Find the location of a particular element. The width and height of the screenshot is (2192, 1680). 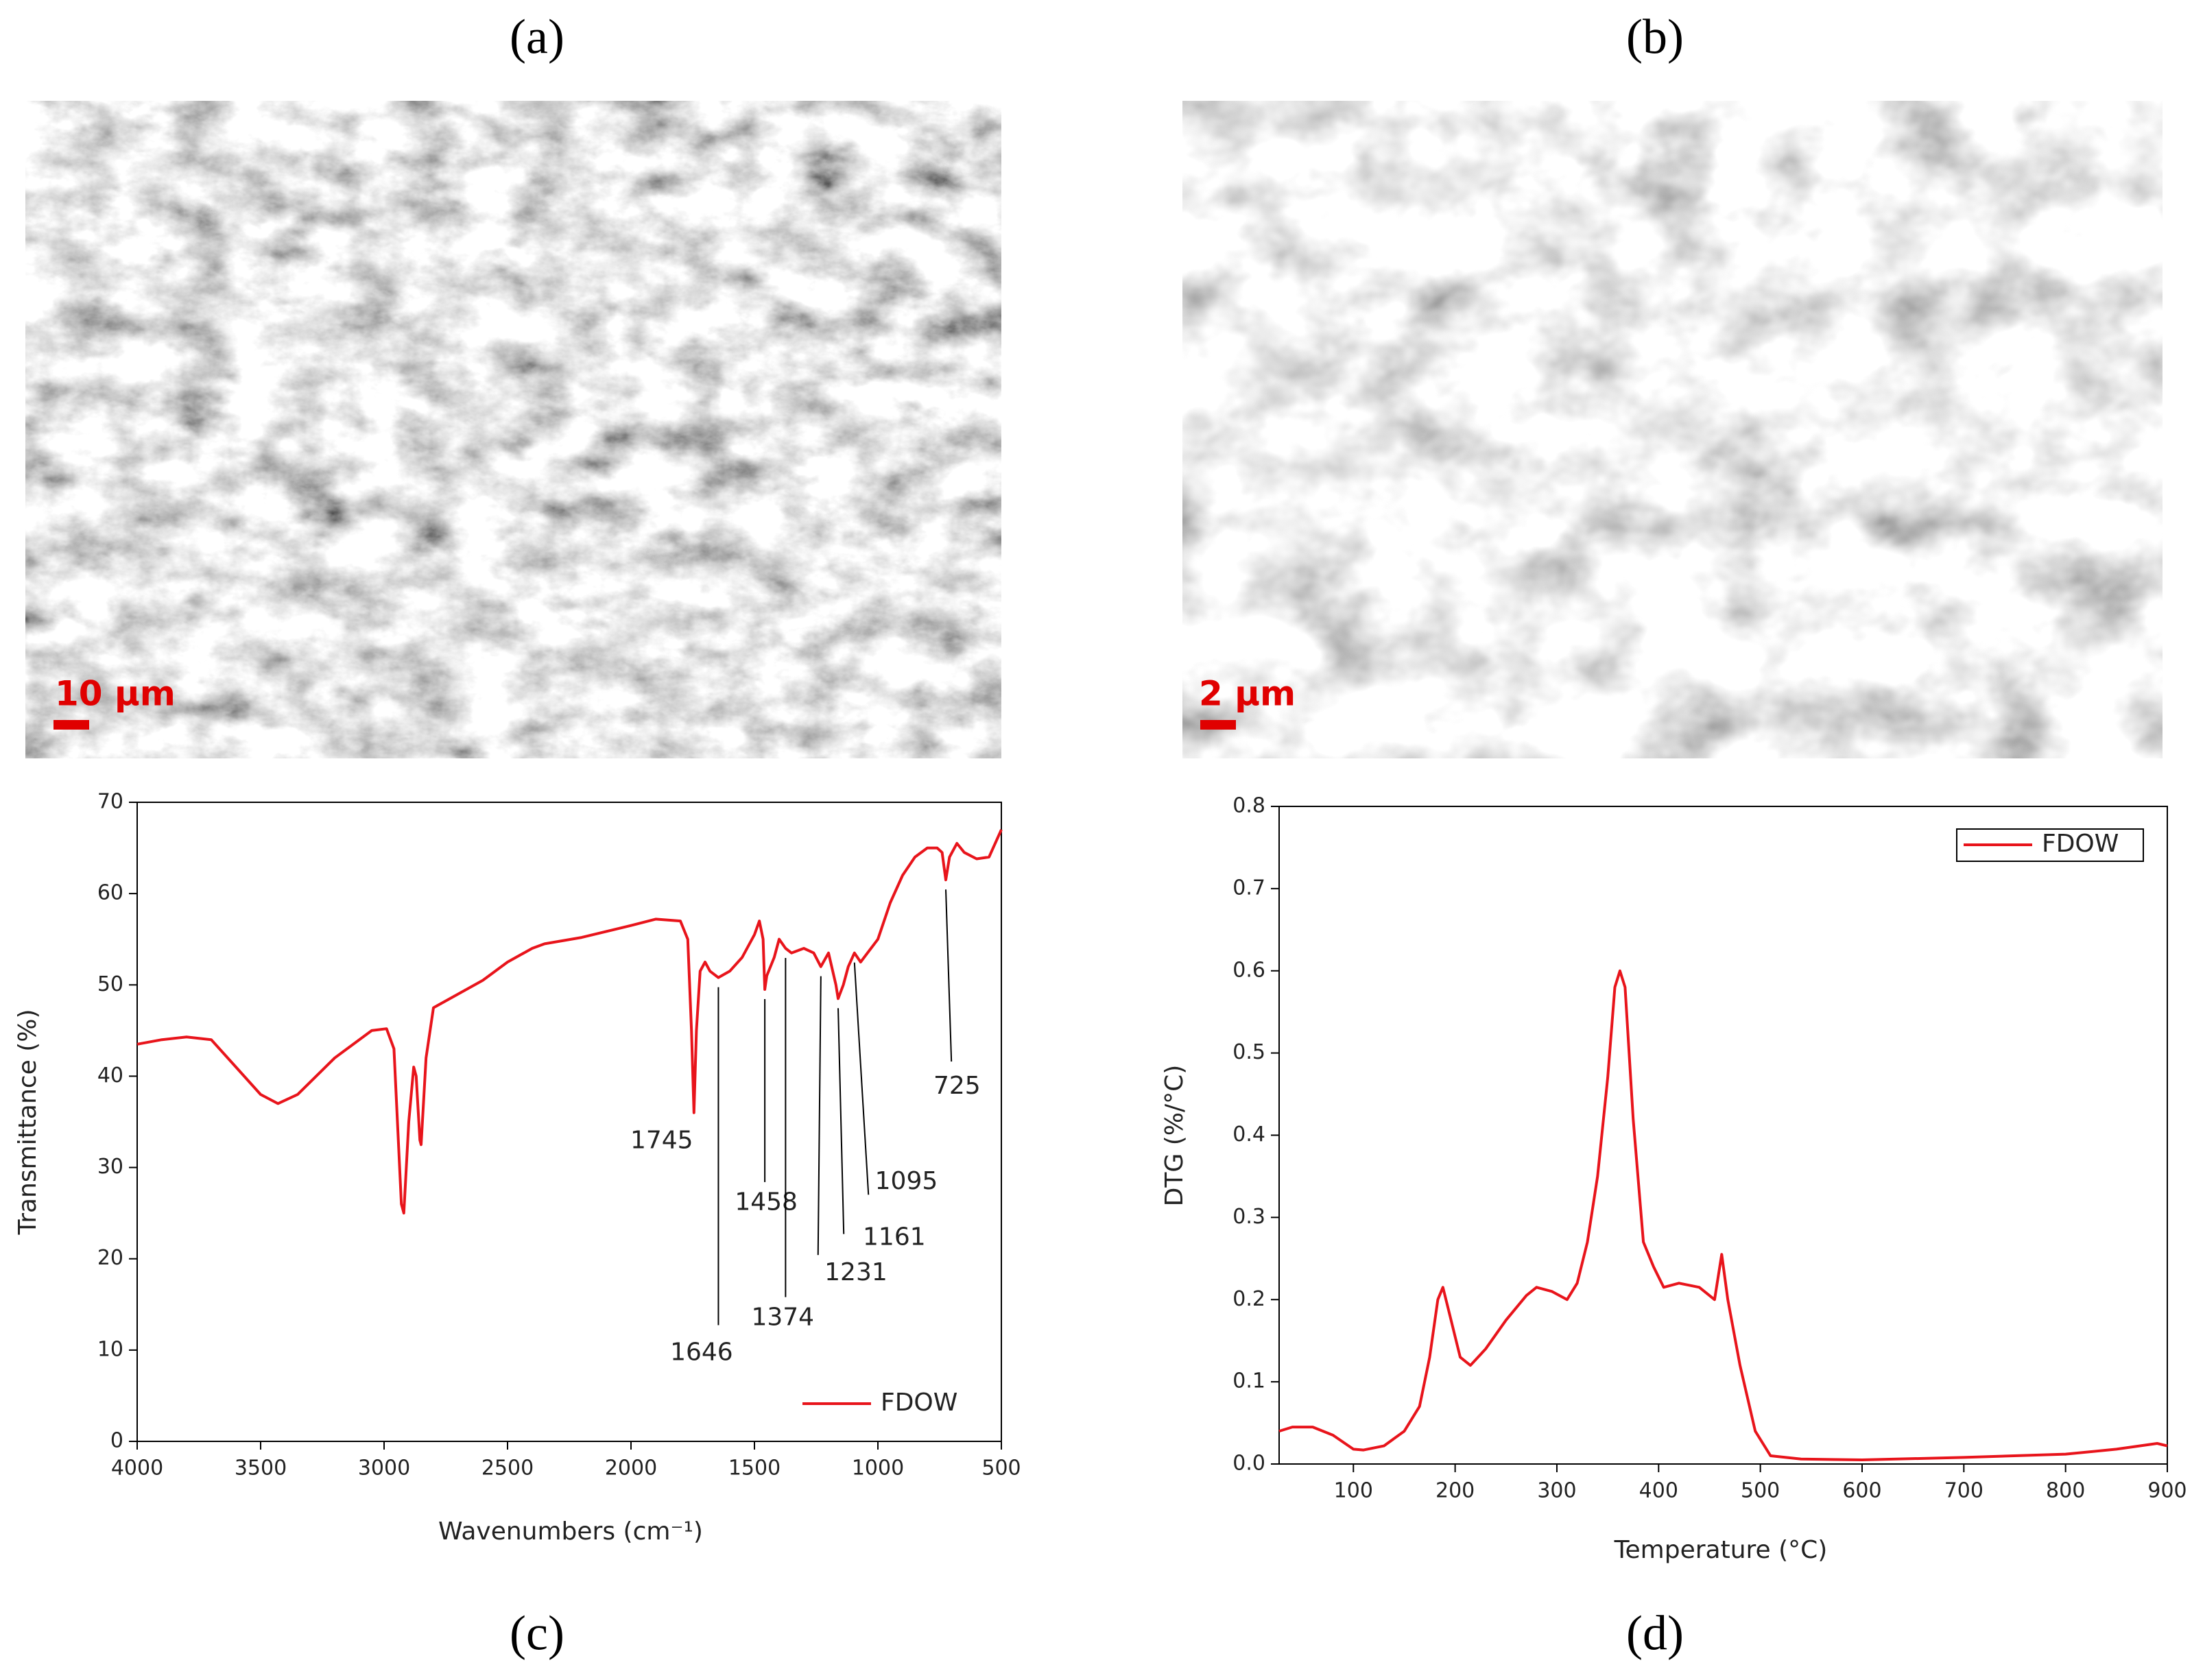

panel-label: (d) is located at coordinates (1655, 1633).